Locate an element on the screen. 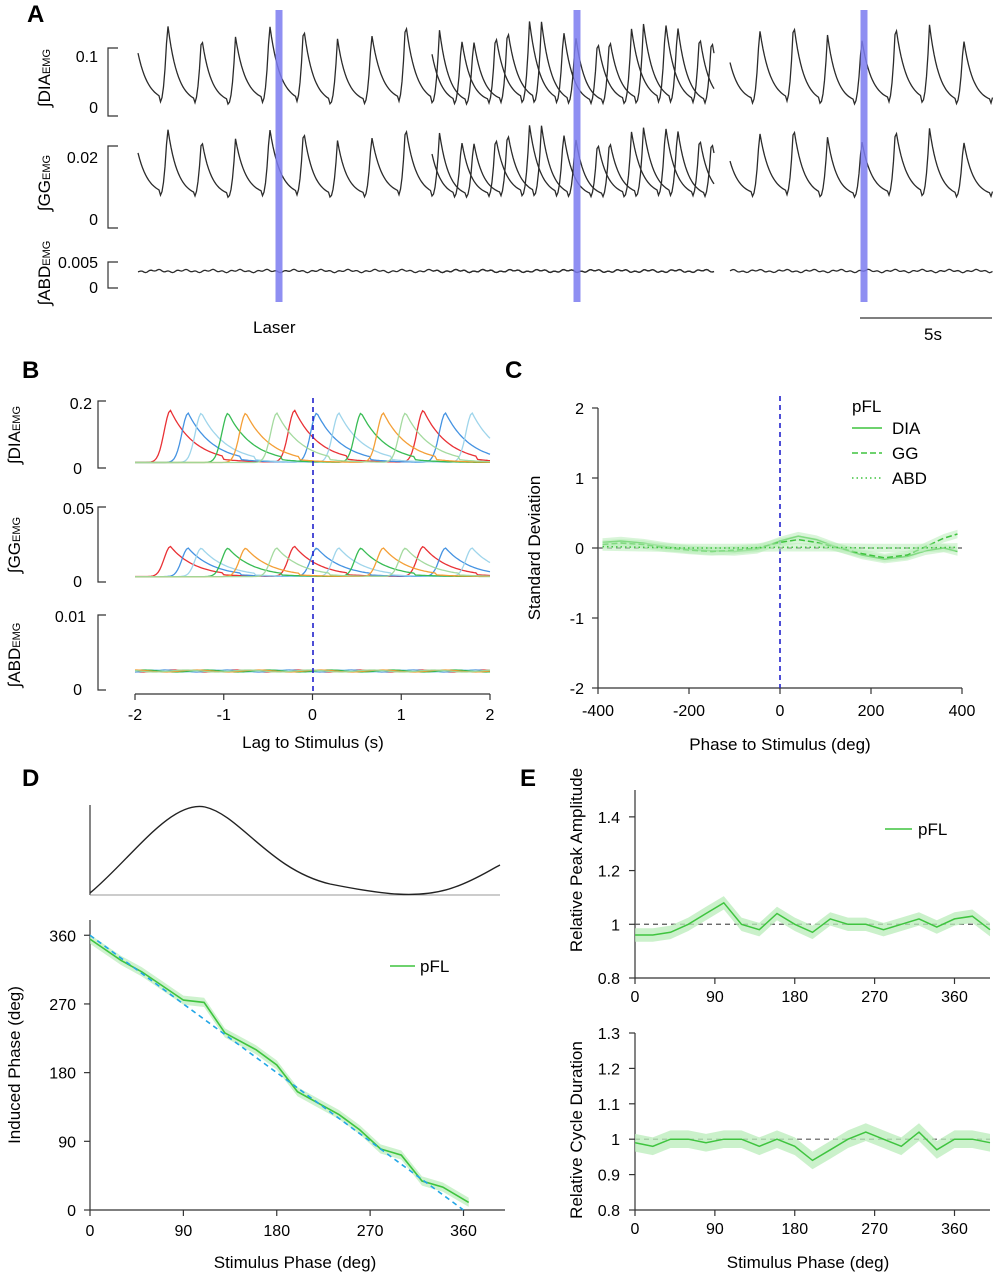  b-trace-row1-series2 is located at coordinates (313, 437).